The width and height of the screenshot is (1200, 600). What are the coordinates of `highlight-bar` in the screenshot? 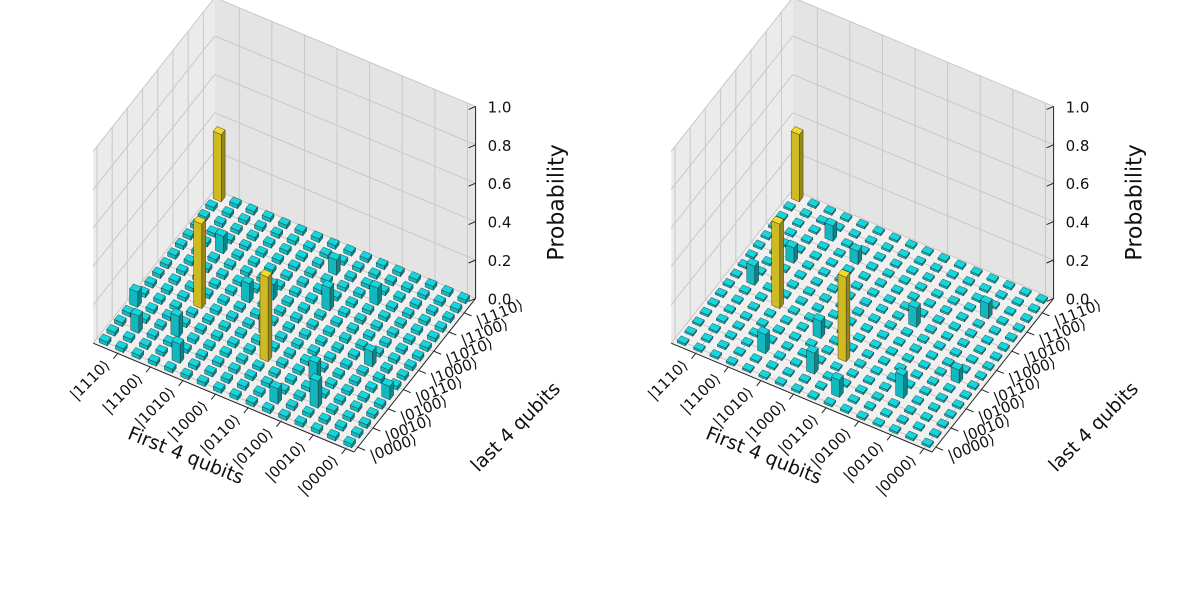 It's located at (844, 315).